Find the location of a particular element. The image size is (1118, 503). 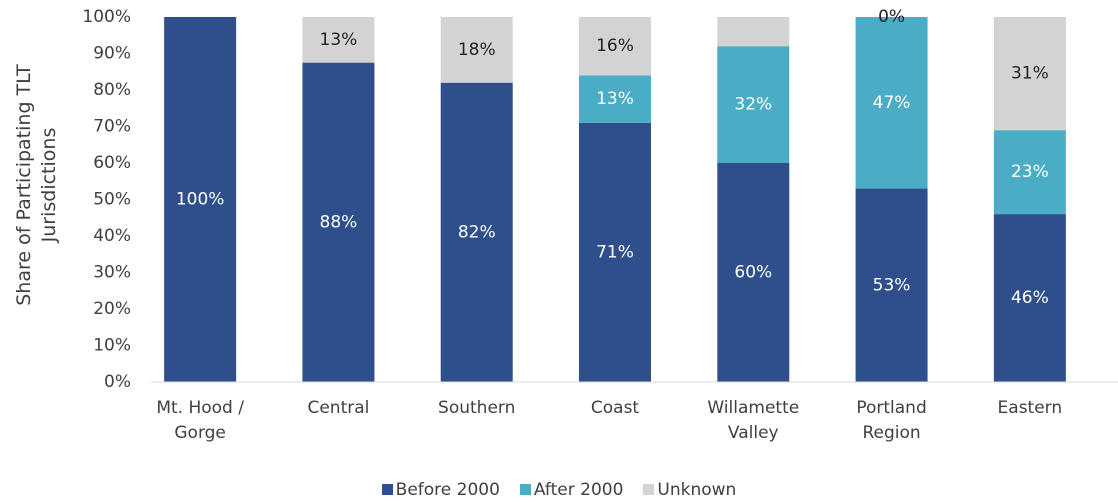

legend-item: Unknown is located at coordinates (689, 490).